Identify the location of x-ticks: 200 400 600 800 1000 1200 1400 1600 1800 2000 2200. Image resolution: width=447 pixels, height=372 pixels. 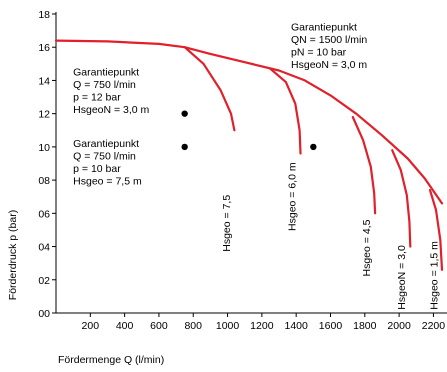
(264, 322).